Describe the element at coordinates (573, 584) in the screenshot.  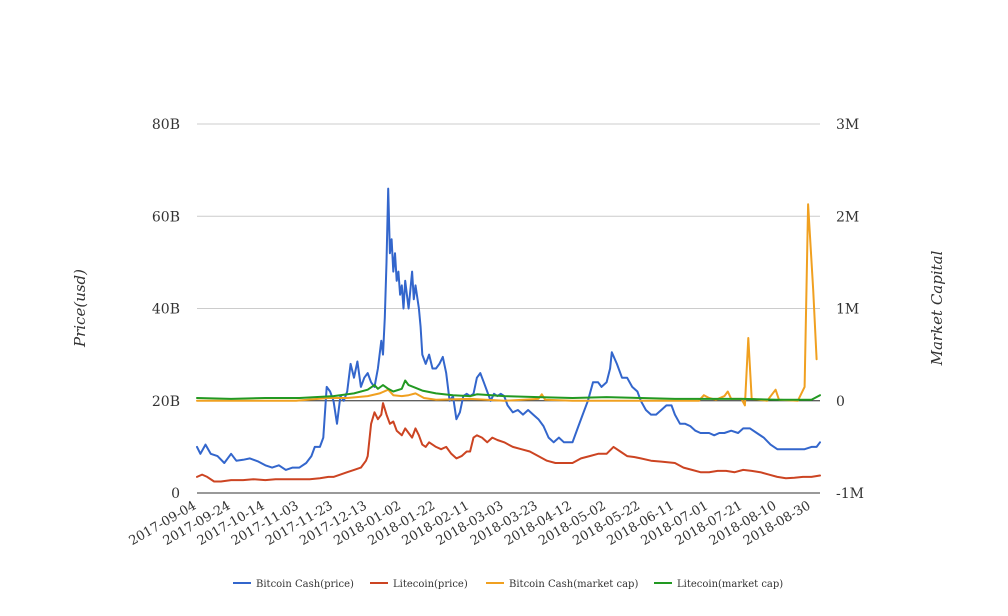
I see `legend-label: Bitcoin Cash(market cap)` at that location.